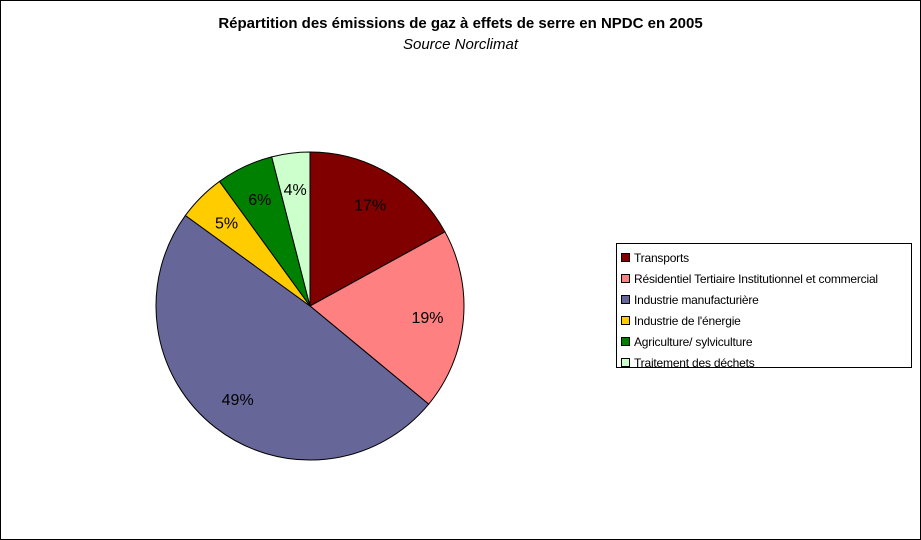 The image size is (921, 540). Describe the element at coordinates (693, 341) in the screenshot. I see `legend-label-4: Agriculture/ sylviculture` at that location.